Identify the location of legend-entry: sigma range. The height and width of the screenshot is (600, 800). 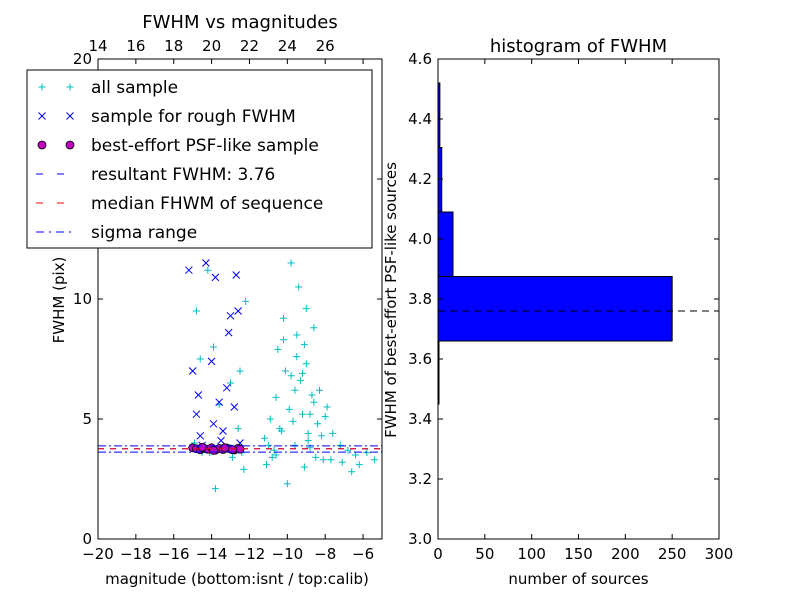
(116, 233).